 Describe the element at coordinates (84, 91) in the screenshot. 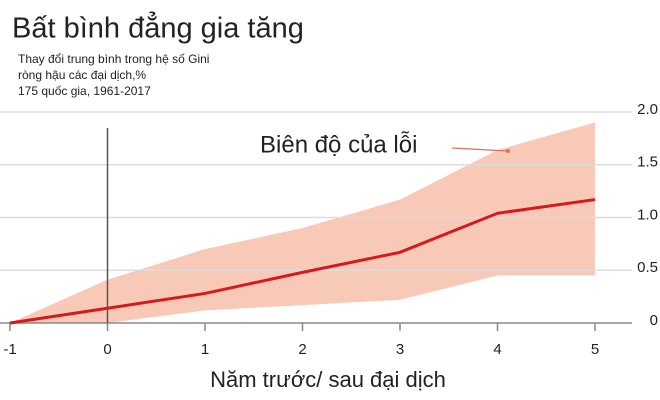

I see `subtitle: 175 quốc gia, 1961-2017` at that location.